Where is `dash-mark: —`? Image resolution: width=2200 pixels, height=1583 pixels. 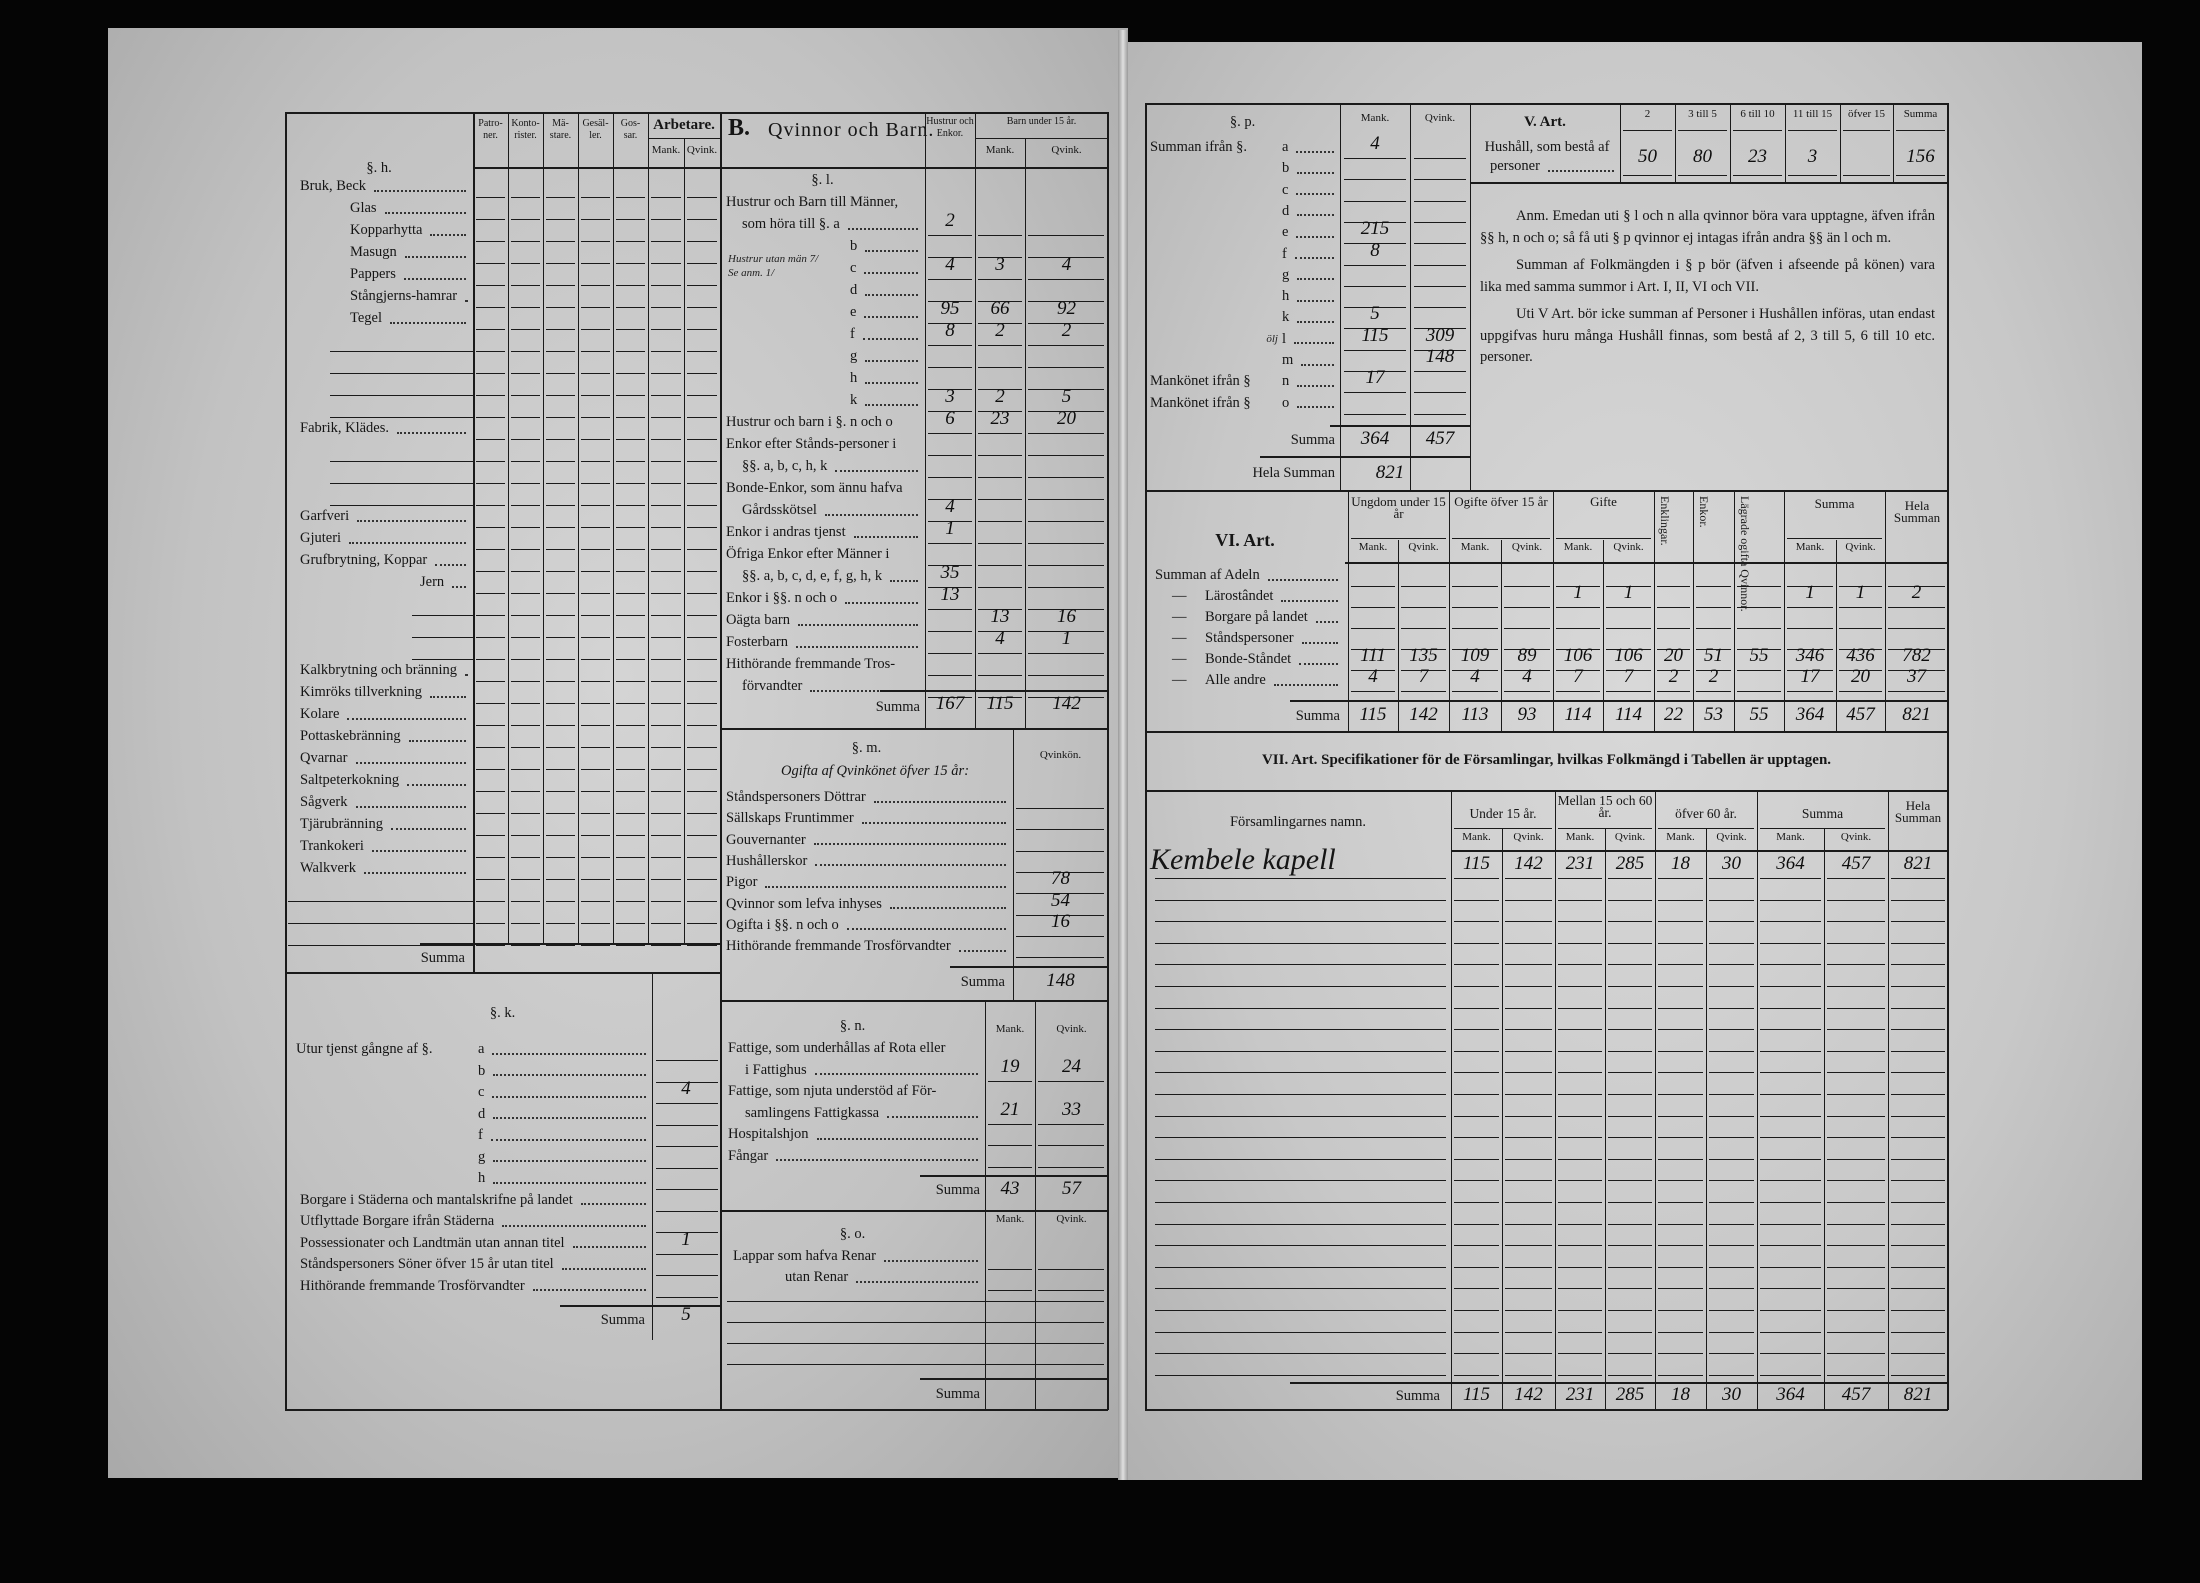
dash-mark: — is located at coordinates (1179, 638).